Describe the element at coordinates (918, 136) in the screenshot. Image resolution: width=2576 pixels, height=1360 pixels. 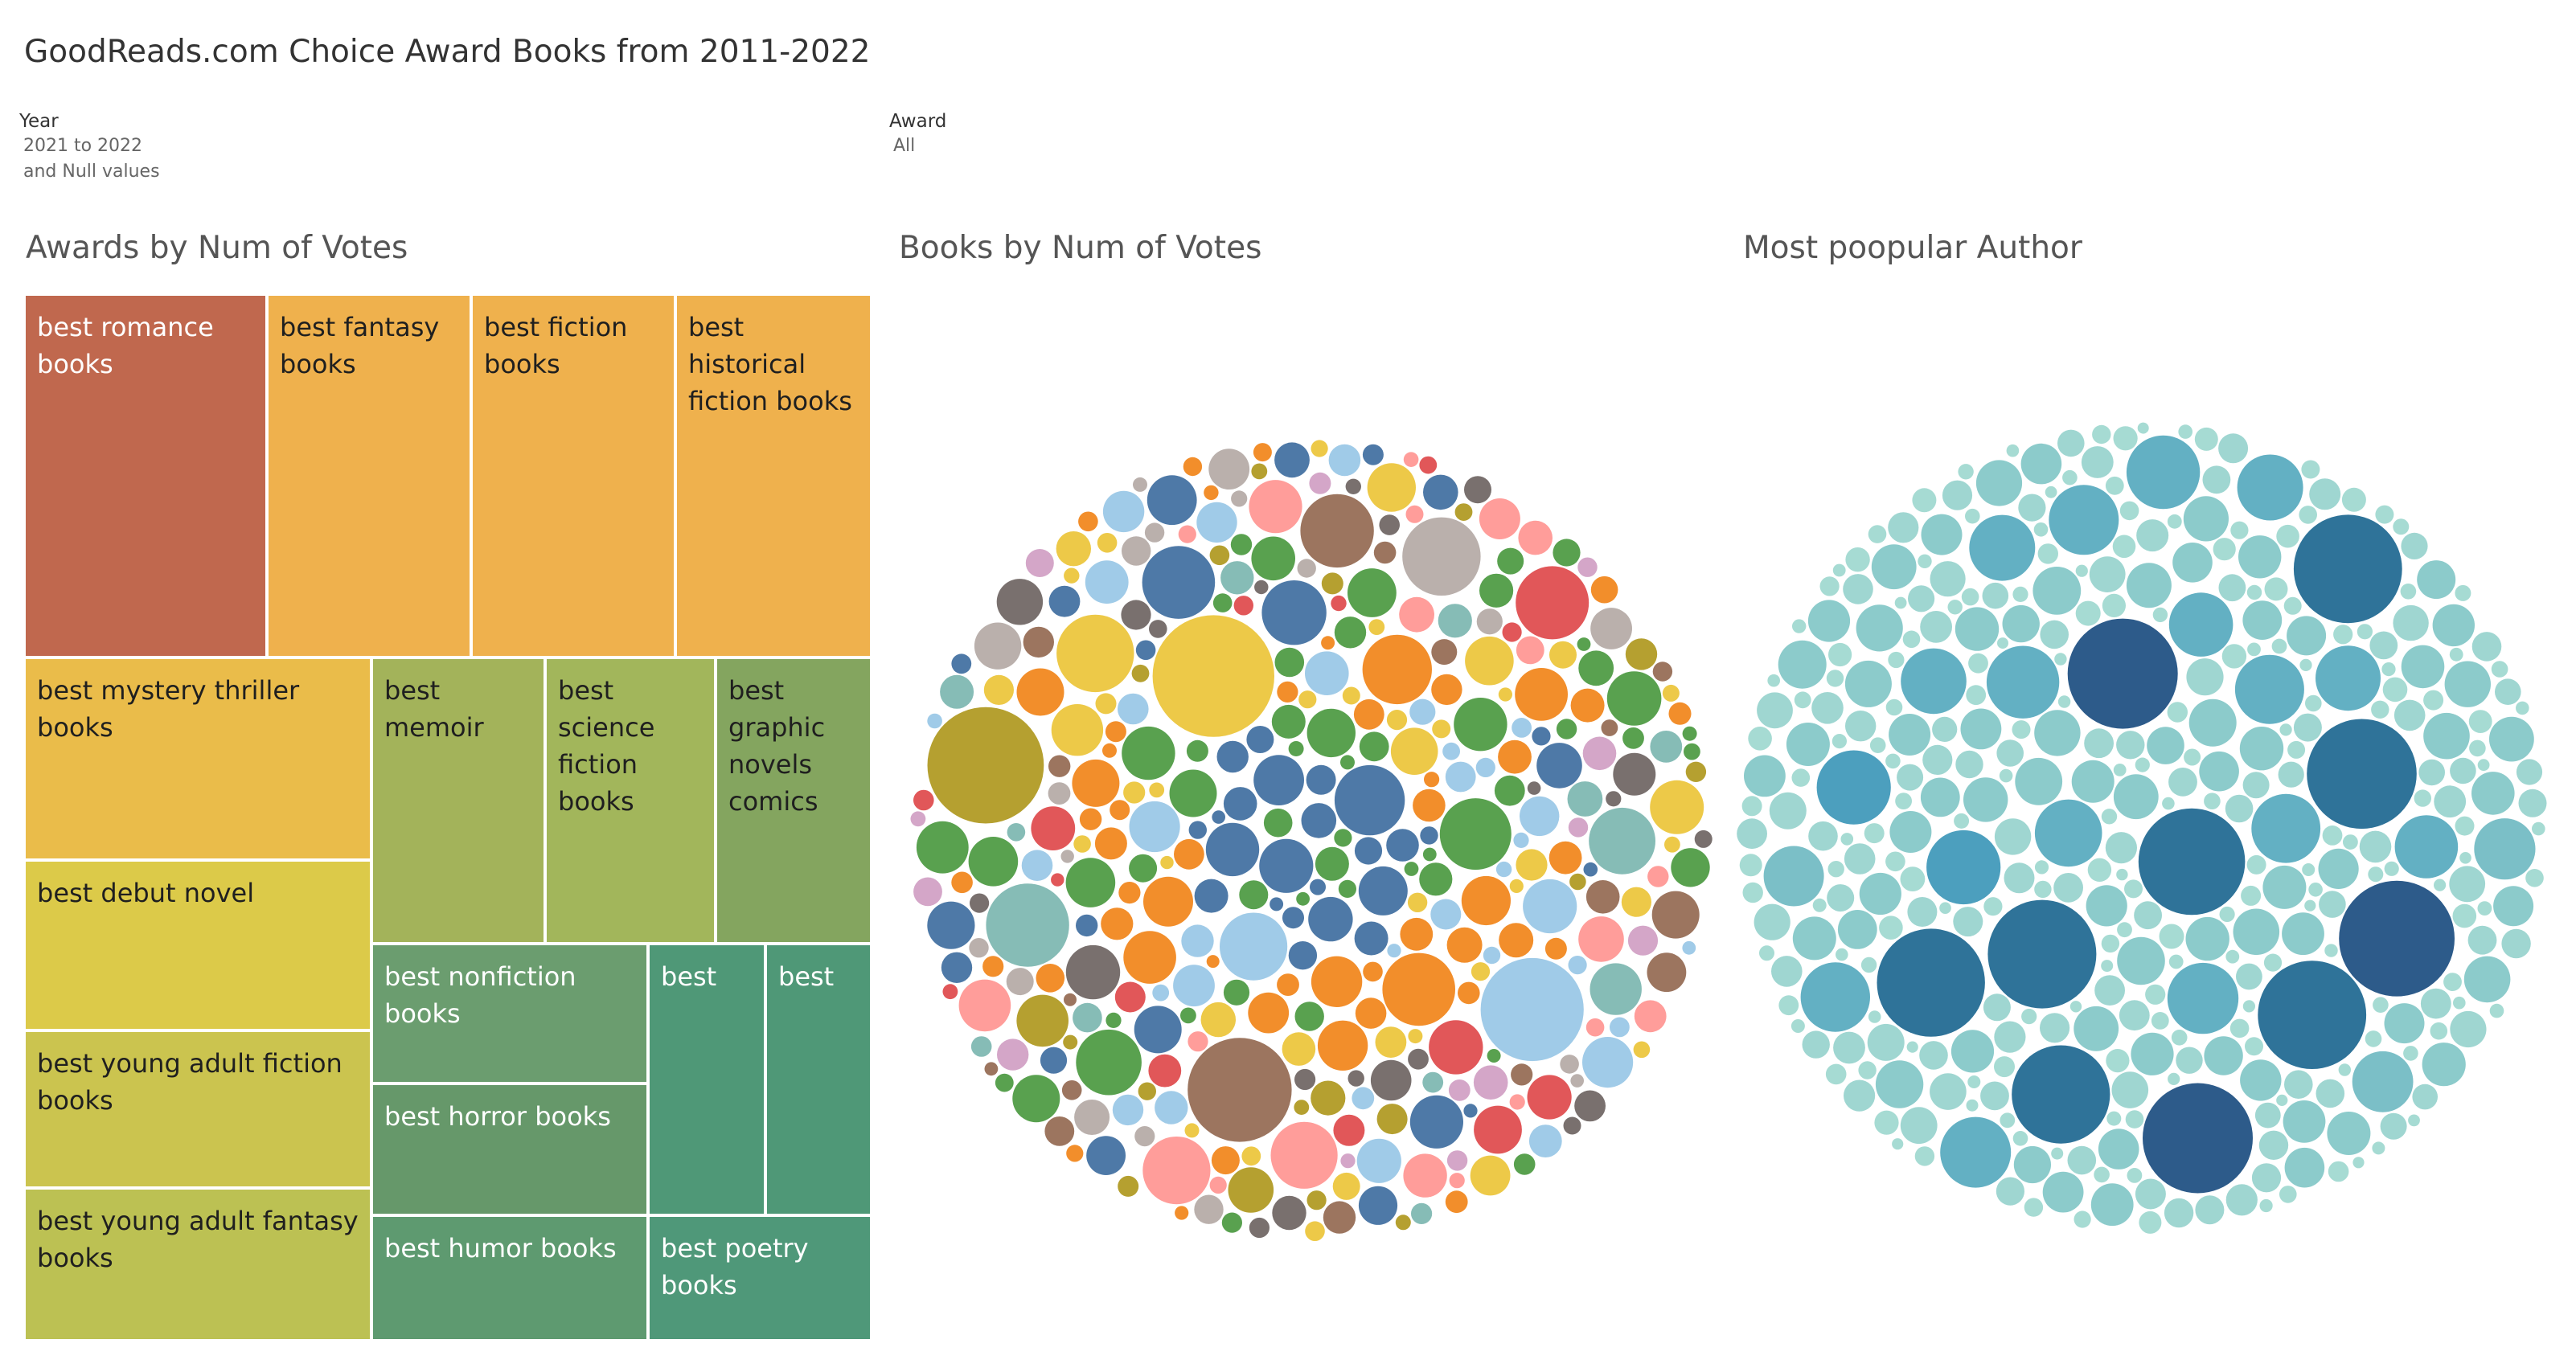
I see `award-filter: Award All` at that location.